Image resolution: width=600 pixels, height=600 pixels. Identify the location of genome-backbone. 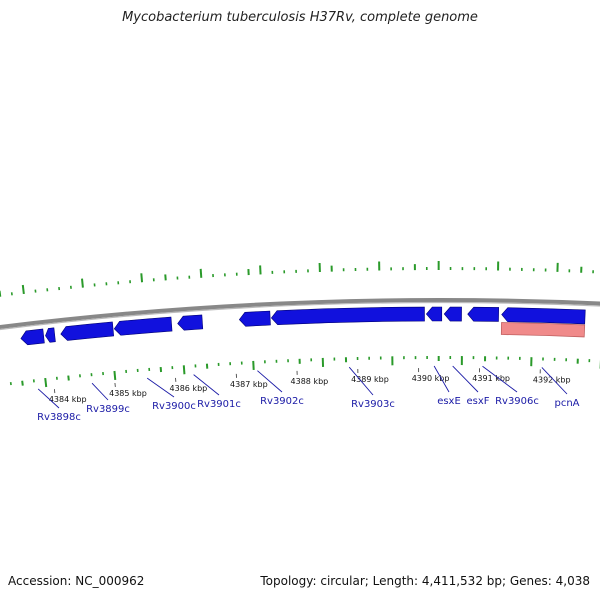
(300, 314).